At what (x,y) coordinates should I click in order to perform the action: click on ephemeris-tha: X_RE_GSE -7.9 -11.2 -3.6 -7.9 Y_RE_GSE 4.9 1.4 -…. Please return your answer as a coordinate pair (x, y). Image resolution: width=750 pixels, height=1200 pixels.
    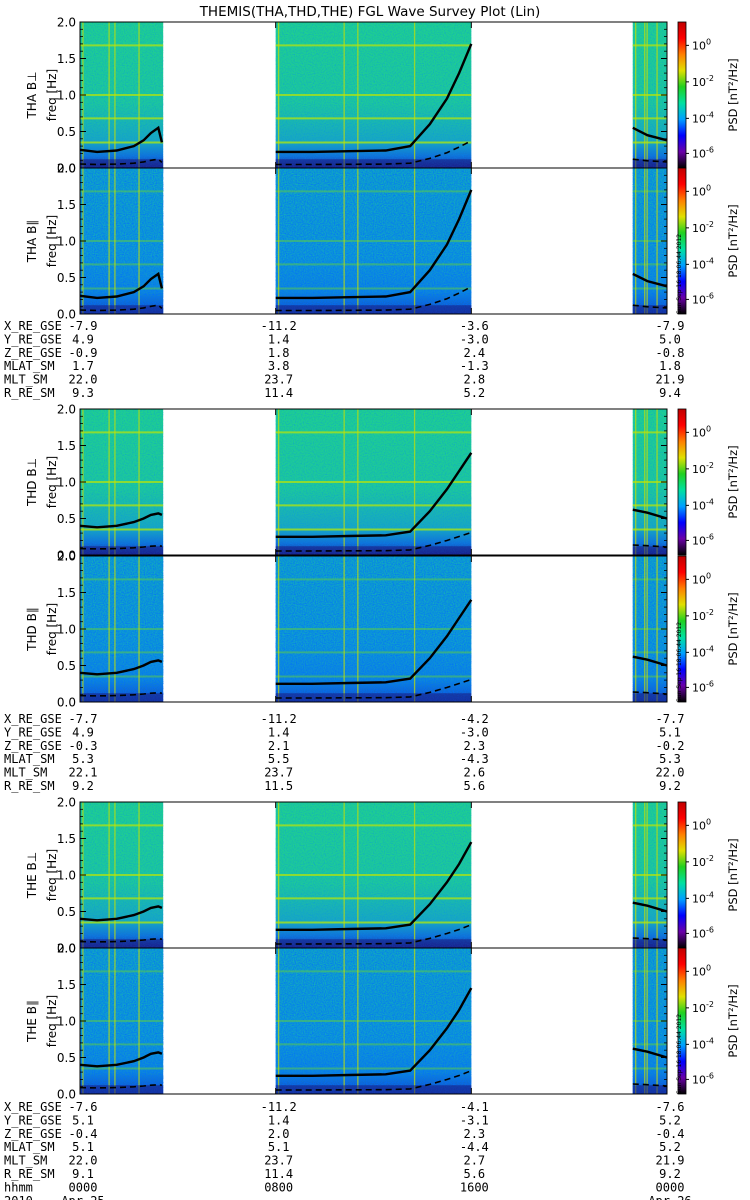
    Looking at the image, I should click on (344, 359).